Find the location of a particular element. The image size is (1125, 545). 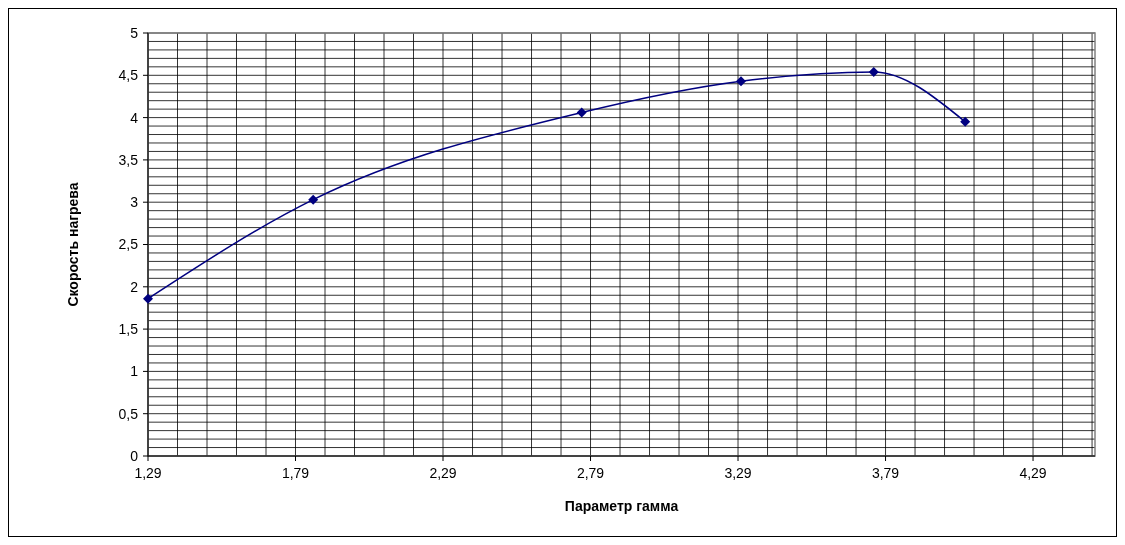

y-tick-label: 3,5 is located at coordinates (128, 159).